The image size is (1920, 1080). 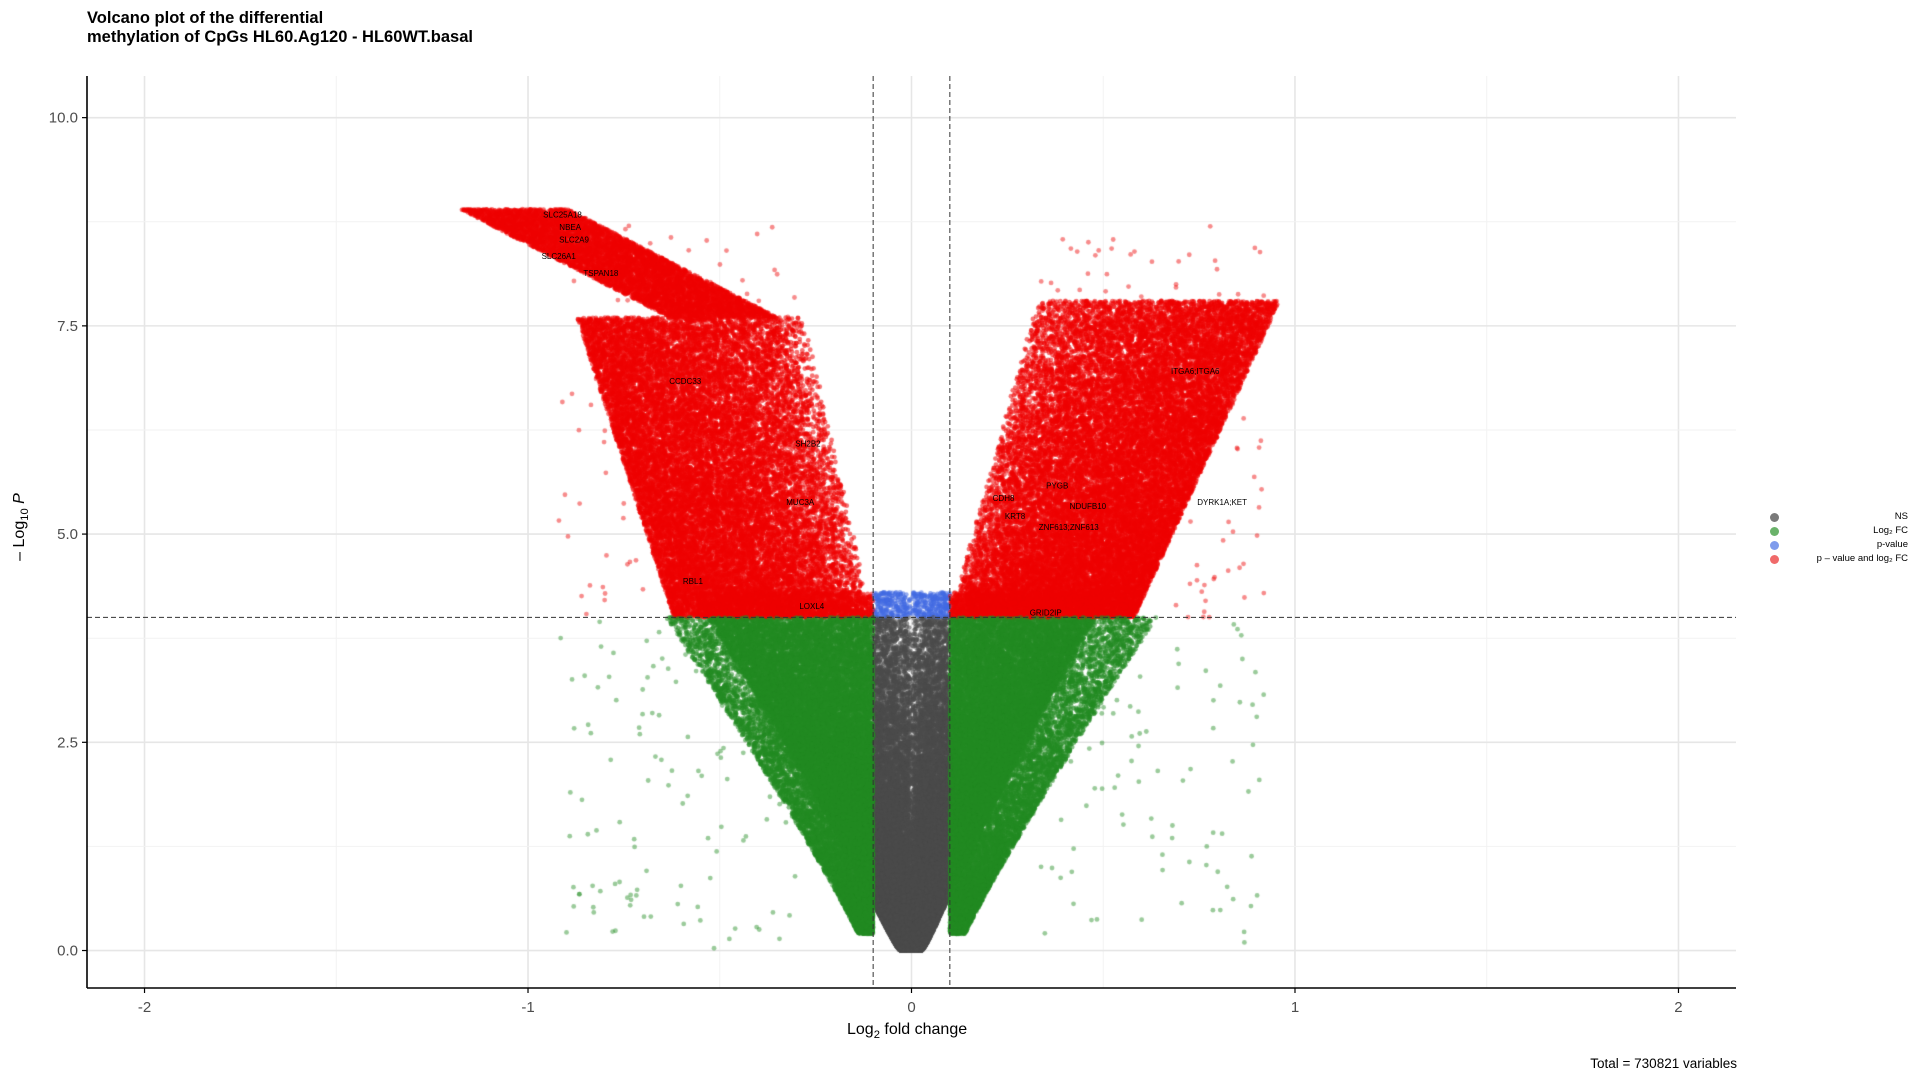 I want to click on x-tick-label: -1, so click(x=527, y=1007).